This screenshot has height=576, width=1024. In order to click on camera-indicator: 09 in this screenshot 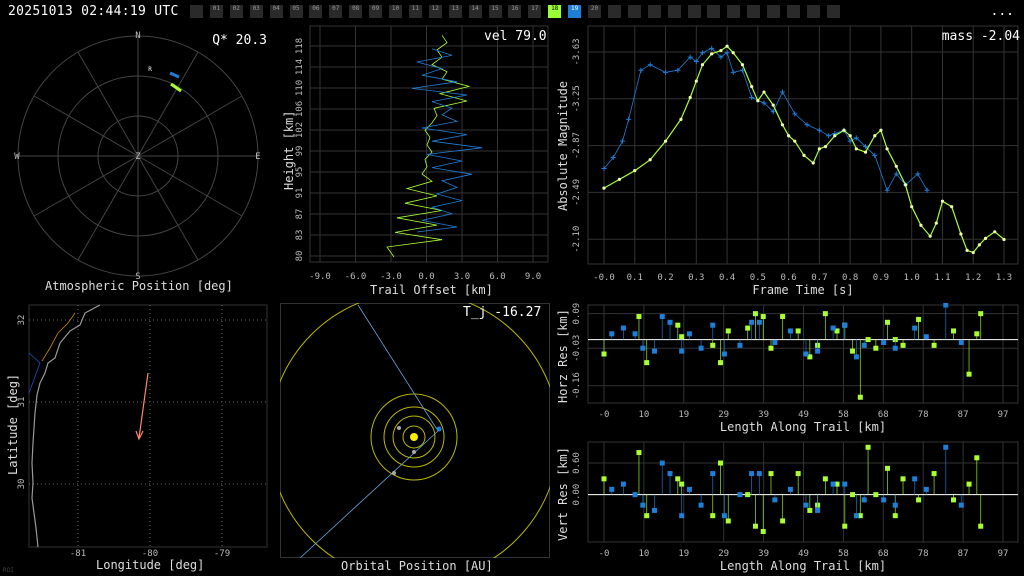, I will do `click(376, 11)`.